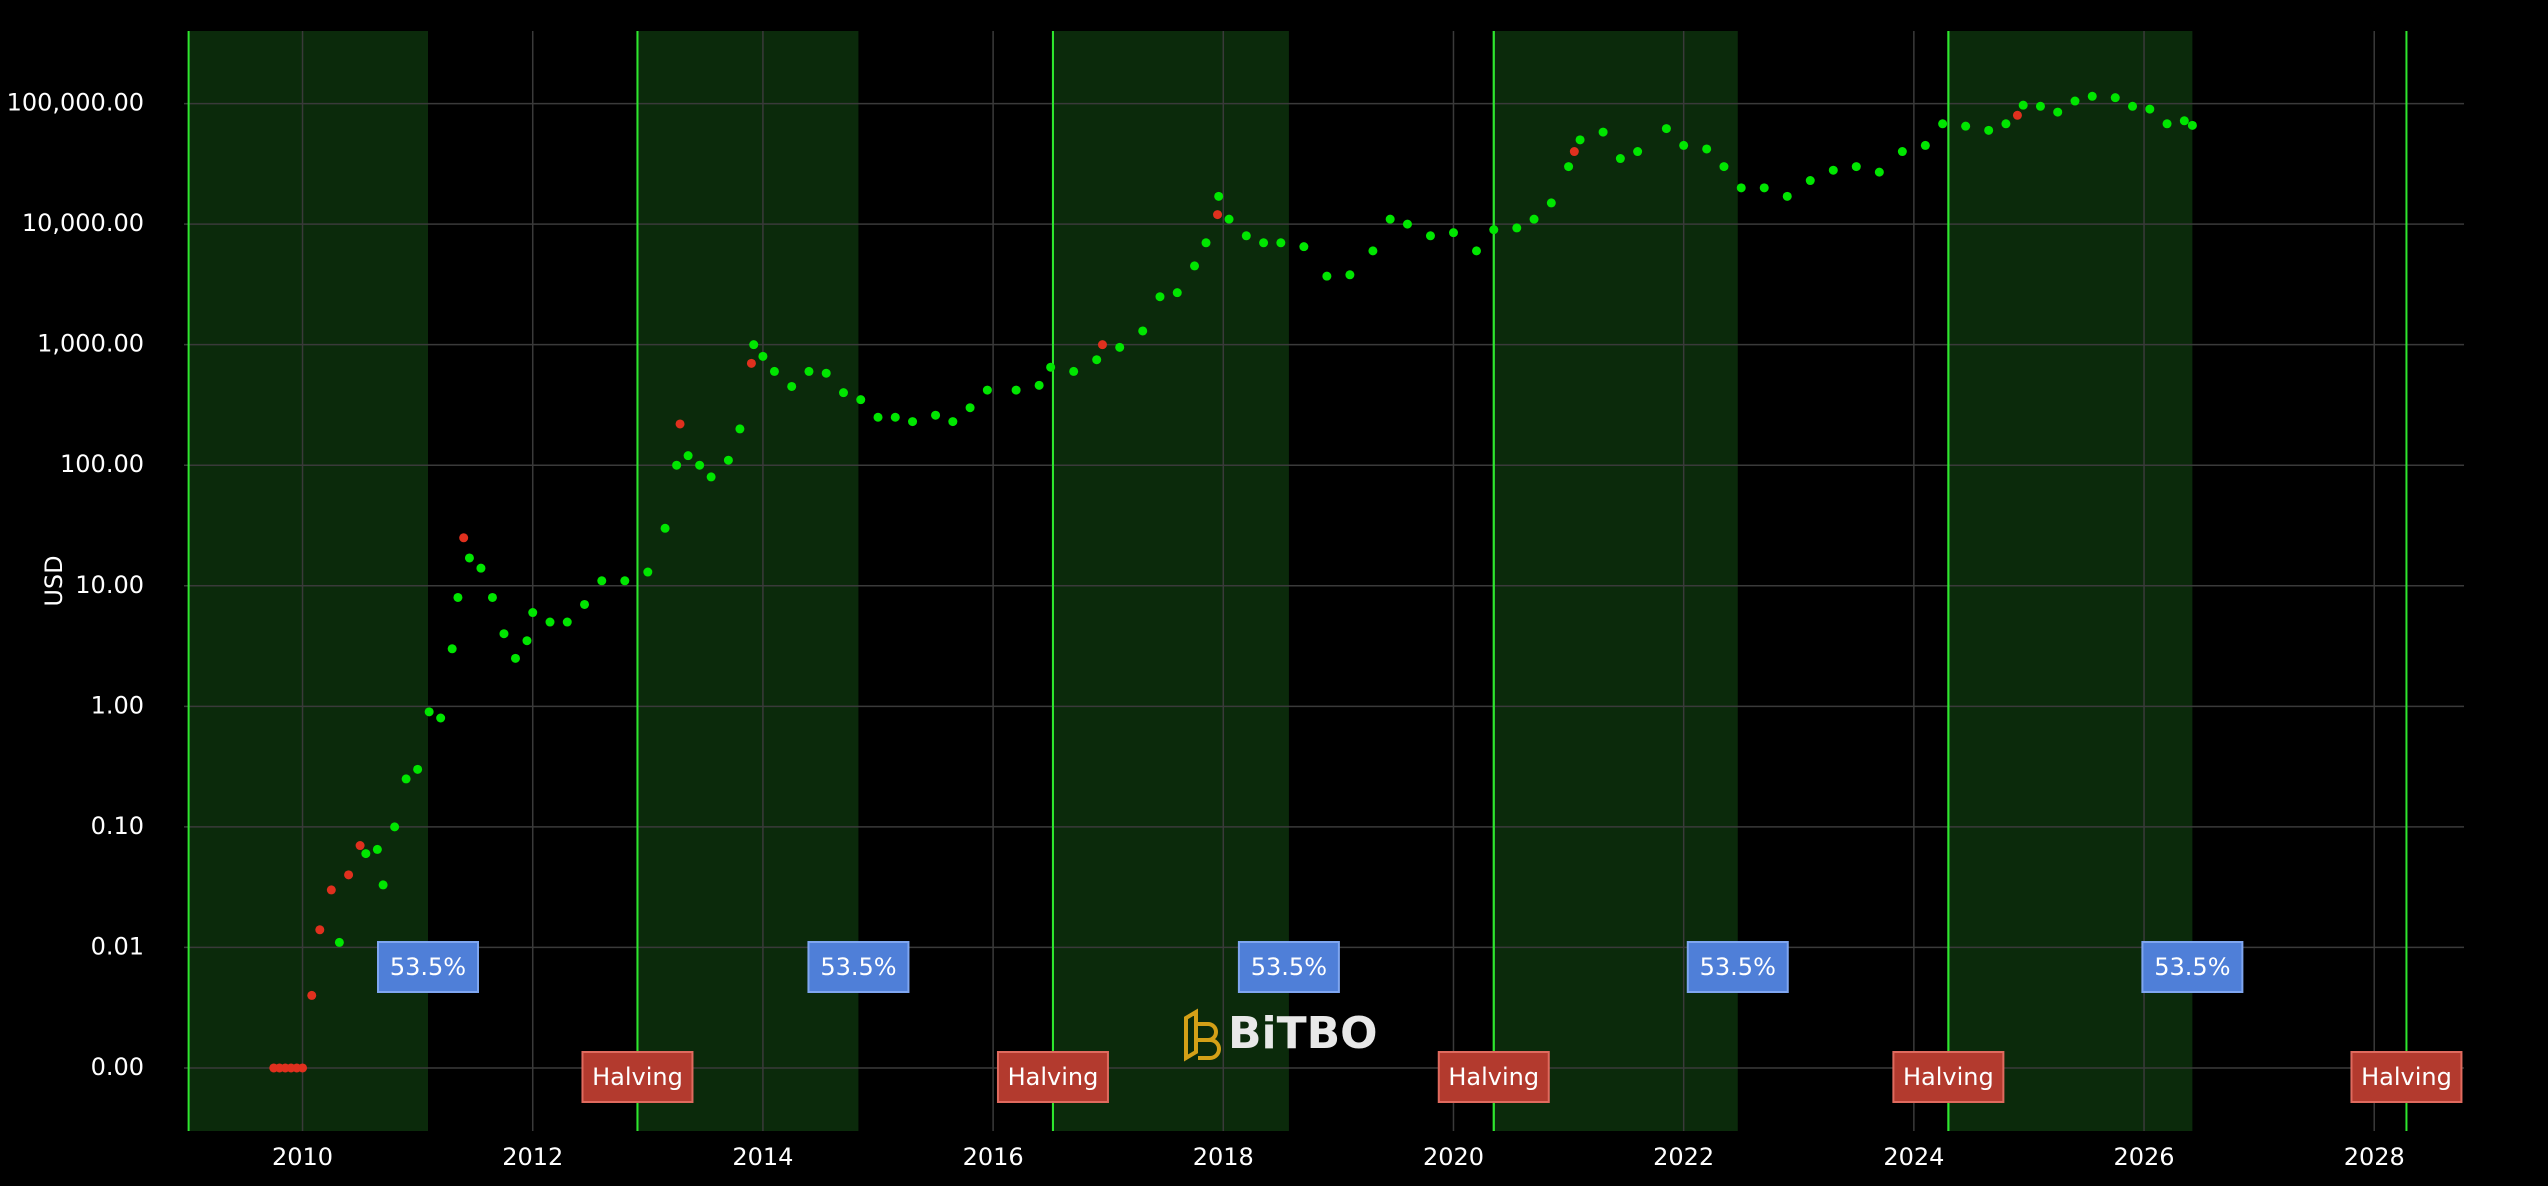 The image size is (2548, 1186). What do you see at coordinates (1223, 1157) in the screenshot?
I see `x-tick-label: 2018` at bounding box center [1223, 1157].